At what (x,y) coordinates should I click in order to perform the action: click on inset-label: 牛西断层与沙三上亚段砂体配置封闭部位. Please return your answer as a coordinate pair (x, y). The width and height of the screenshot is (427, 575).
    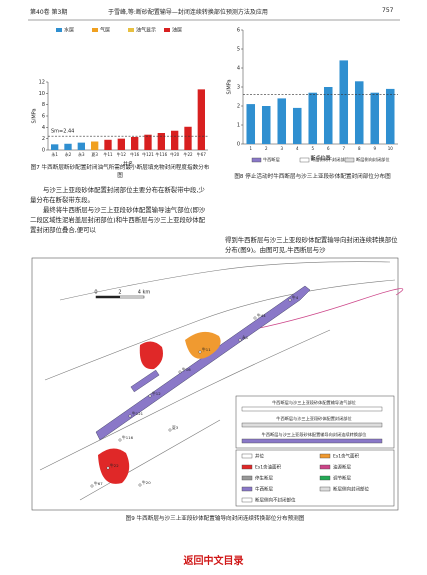
    Looking at the image, I should click on (313, 418).